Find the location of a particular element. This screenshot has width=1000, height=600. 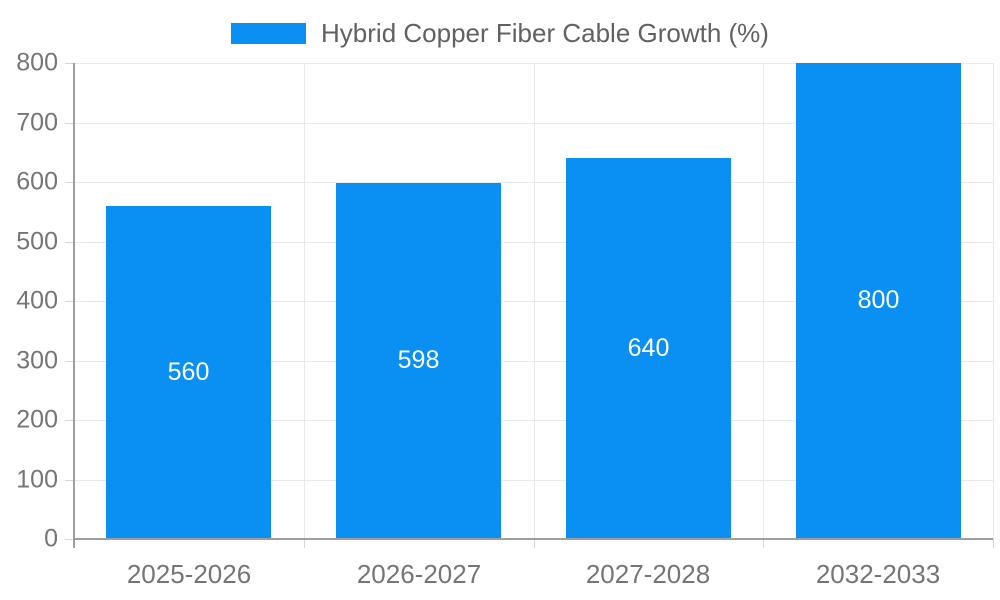

x-axis-category-label: 2026-2027 is located at coordinates (419, 574).